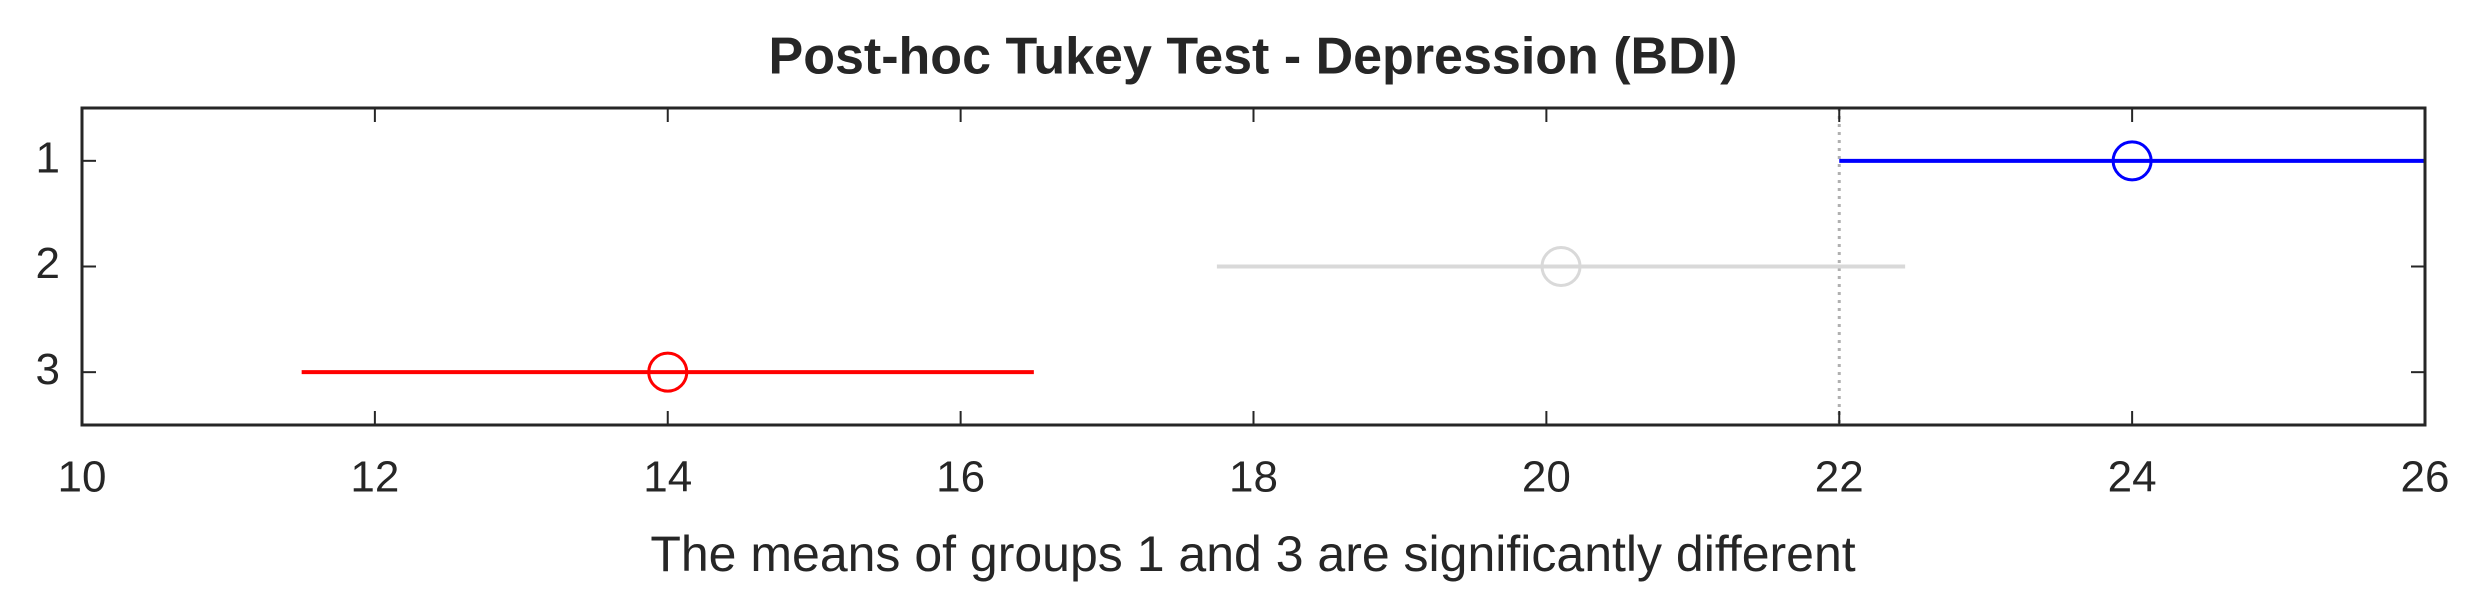  Describe the element at coordinates (2132, 477) in the screenshot. I see `x-tick-label: 24` at that location.